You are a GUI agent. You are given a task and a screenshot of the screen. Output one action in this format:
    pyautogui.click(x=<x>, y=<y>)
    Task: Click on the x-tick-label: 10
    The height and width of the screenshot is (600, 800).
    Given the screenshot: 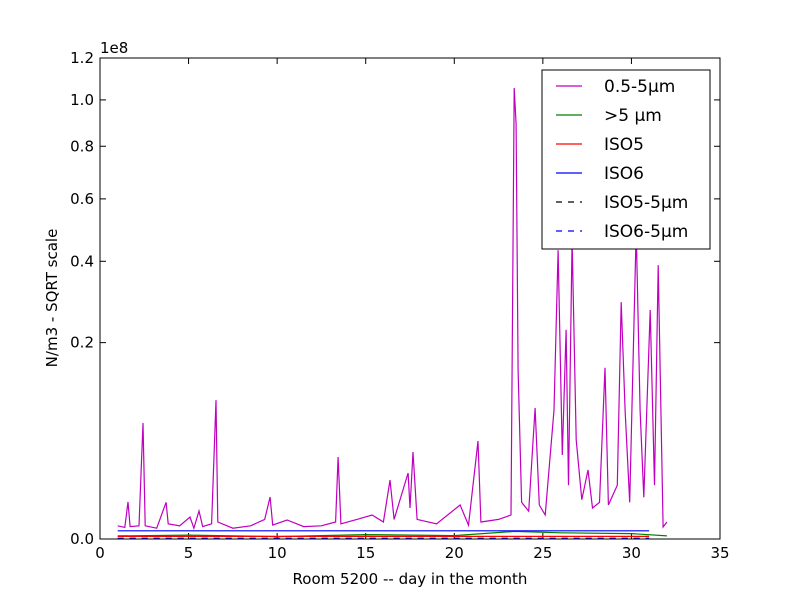 What is the action you would take?
    pyautogui.click(x=277, y=553)
    